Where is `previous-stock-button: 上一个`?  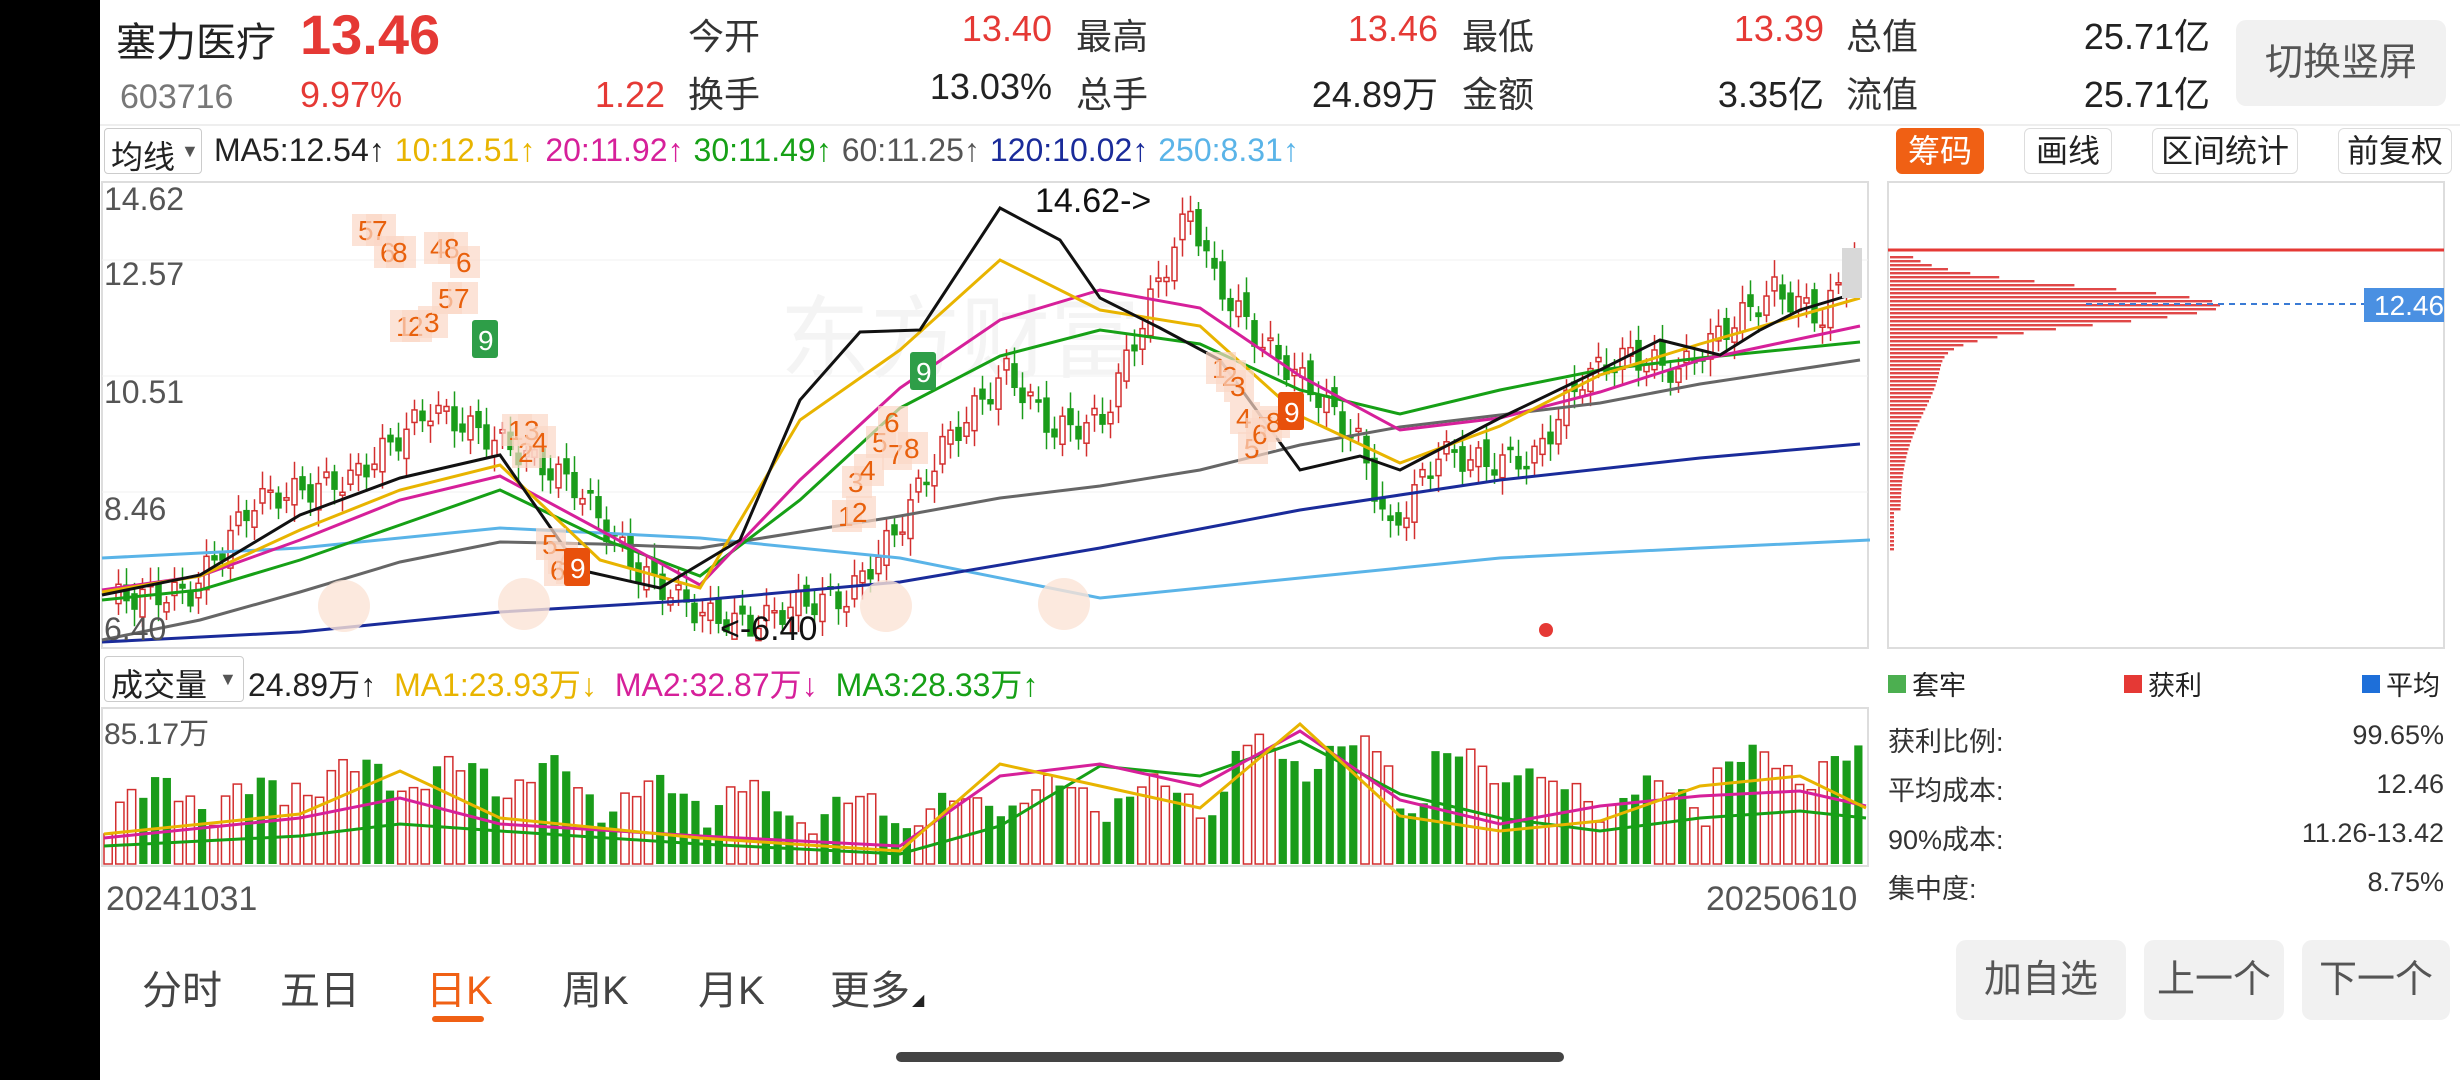 previous-stock-button: 上一个 is located at coordinates (2214, 980).